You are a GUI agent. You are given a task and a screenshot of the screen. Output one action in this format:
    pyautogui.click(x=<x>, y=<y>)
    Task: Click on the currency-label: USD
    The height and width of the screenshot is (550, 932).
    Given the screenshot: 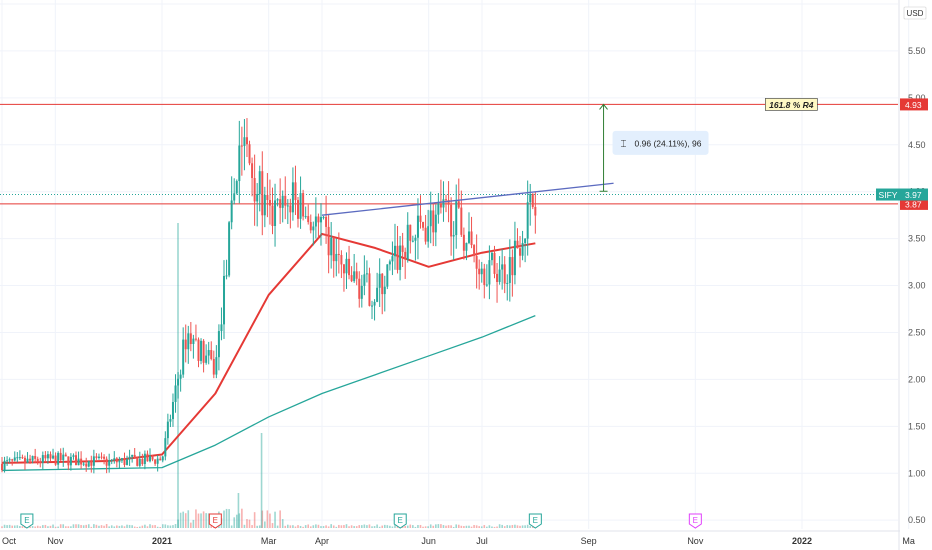 What is the action you would take?
    pyautogui.click(x=915, y=13)
    